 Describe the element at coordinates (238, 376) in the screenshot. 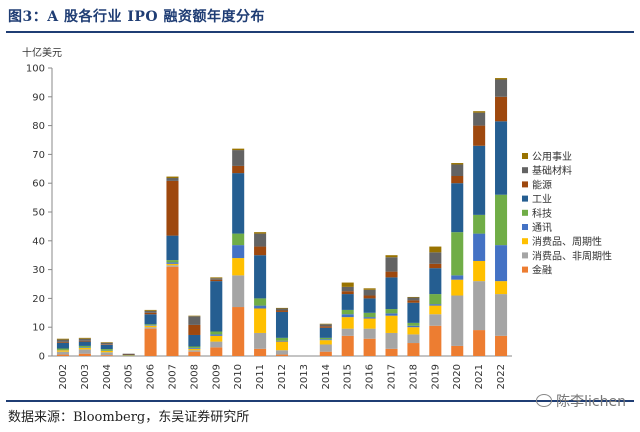

I see `x-tick-label: 2010` at that location.